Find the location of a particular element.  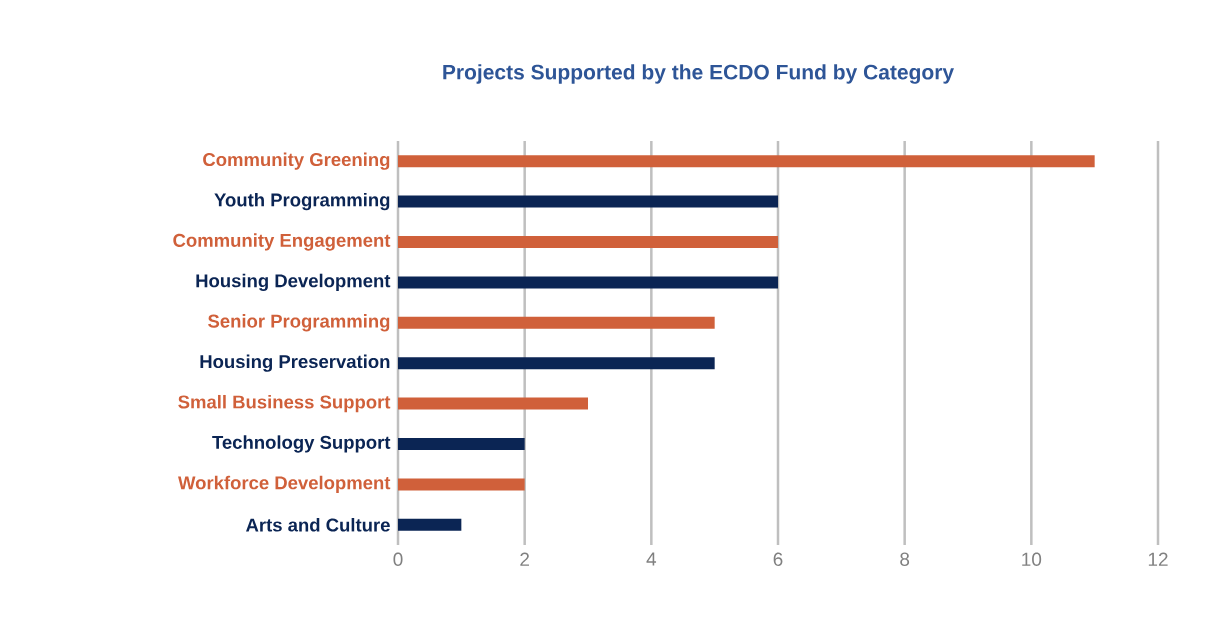

y-tick-label: Senior Programming is located at coordinates (299, 323).